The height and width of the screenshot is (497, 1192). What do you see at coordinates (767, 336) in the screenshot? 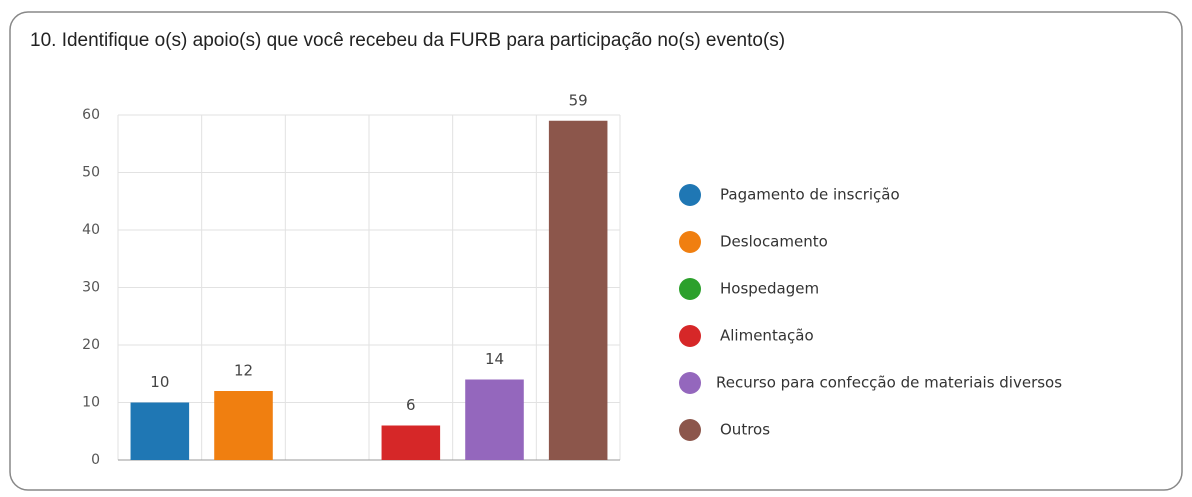
I see `legend-label: Alimentação` at bounding box center [767, 336].